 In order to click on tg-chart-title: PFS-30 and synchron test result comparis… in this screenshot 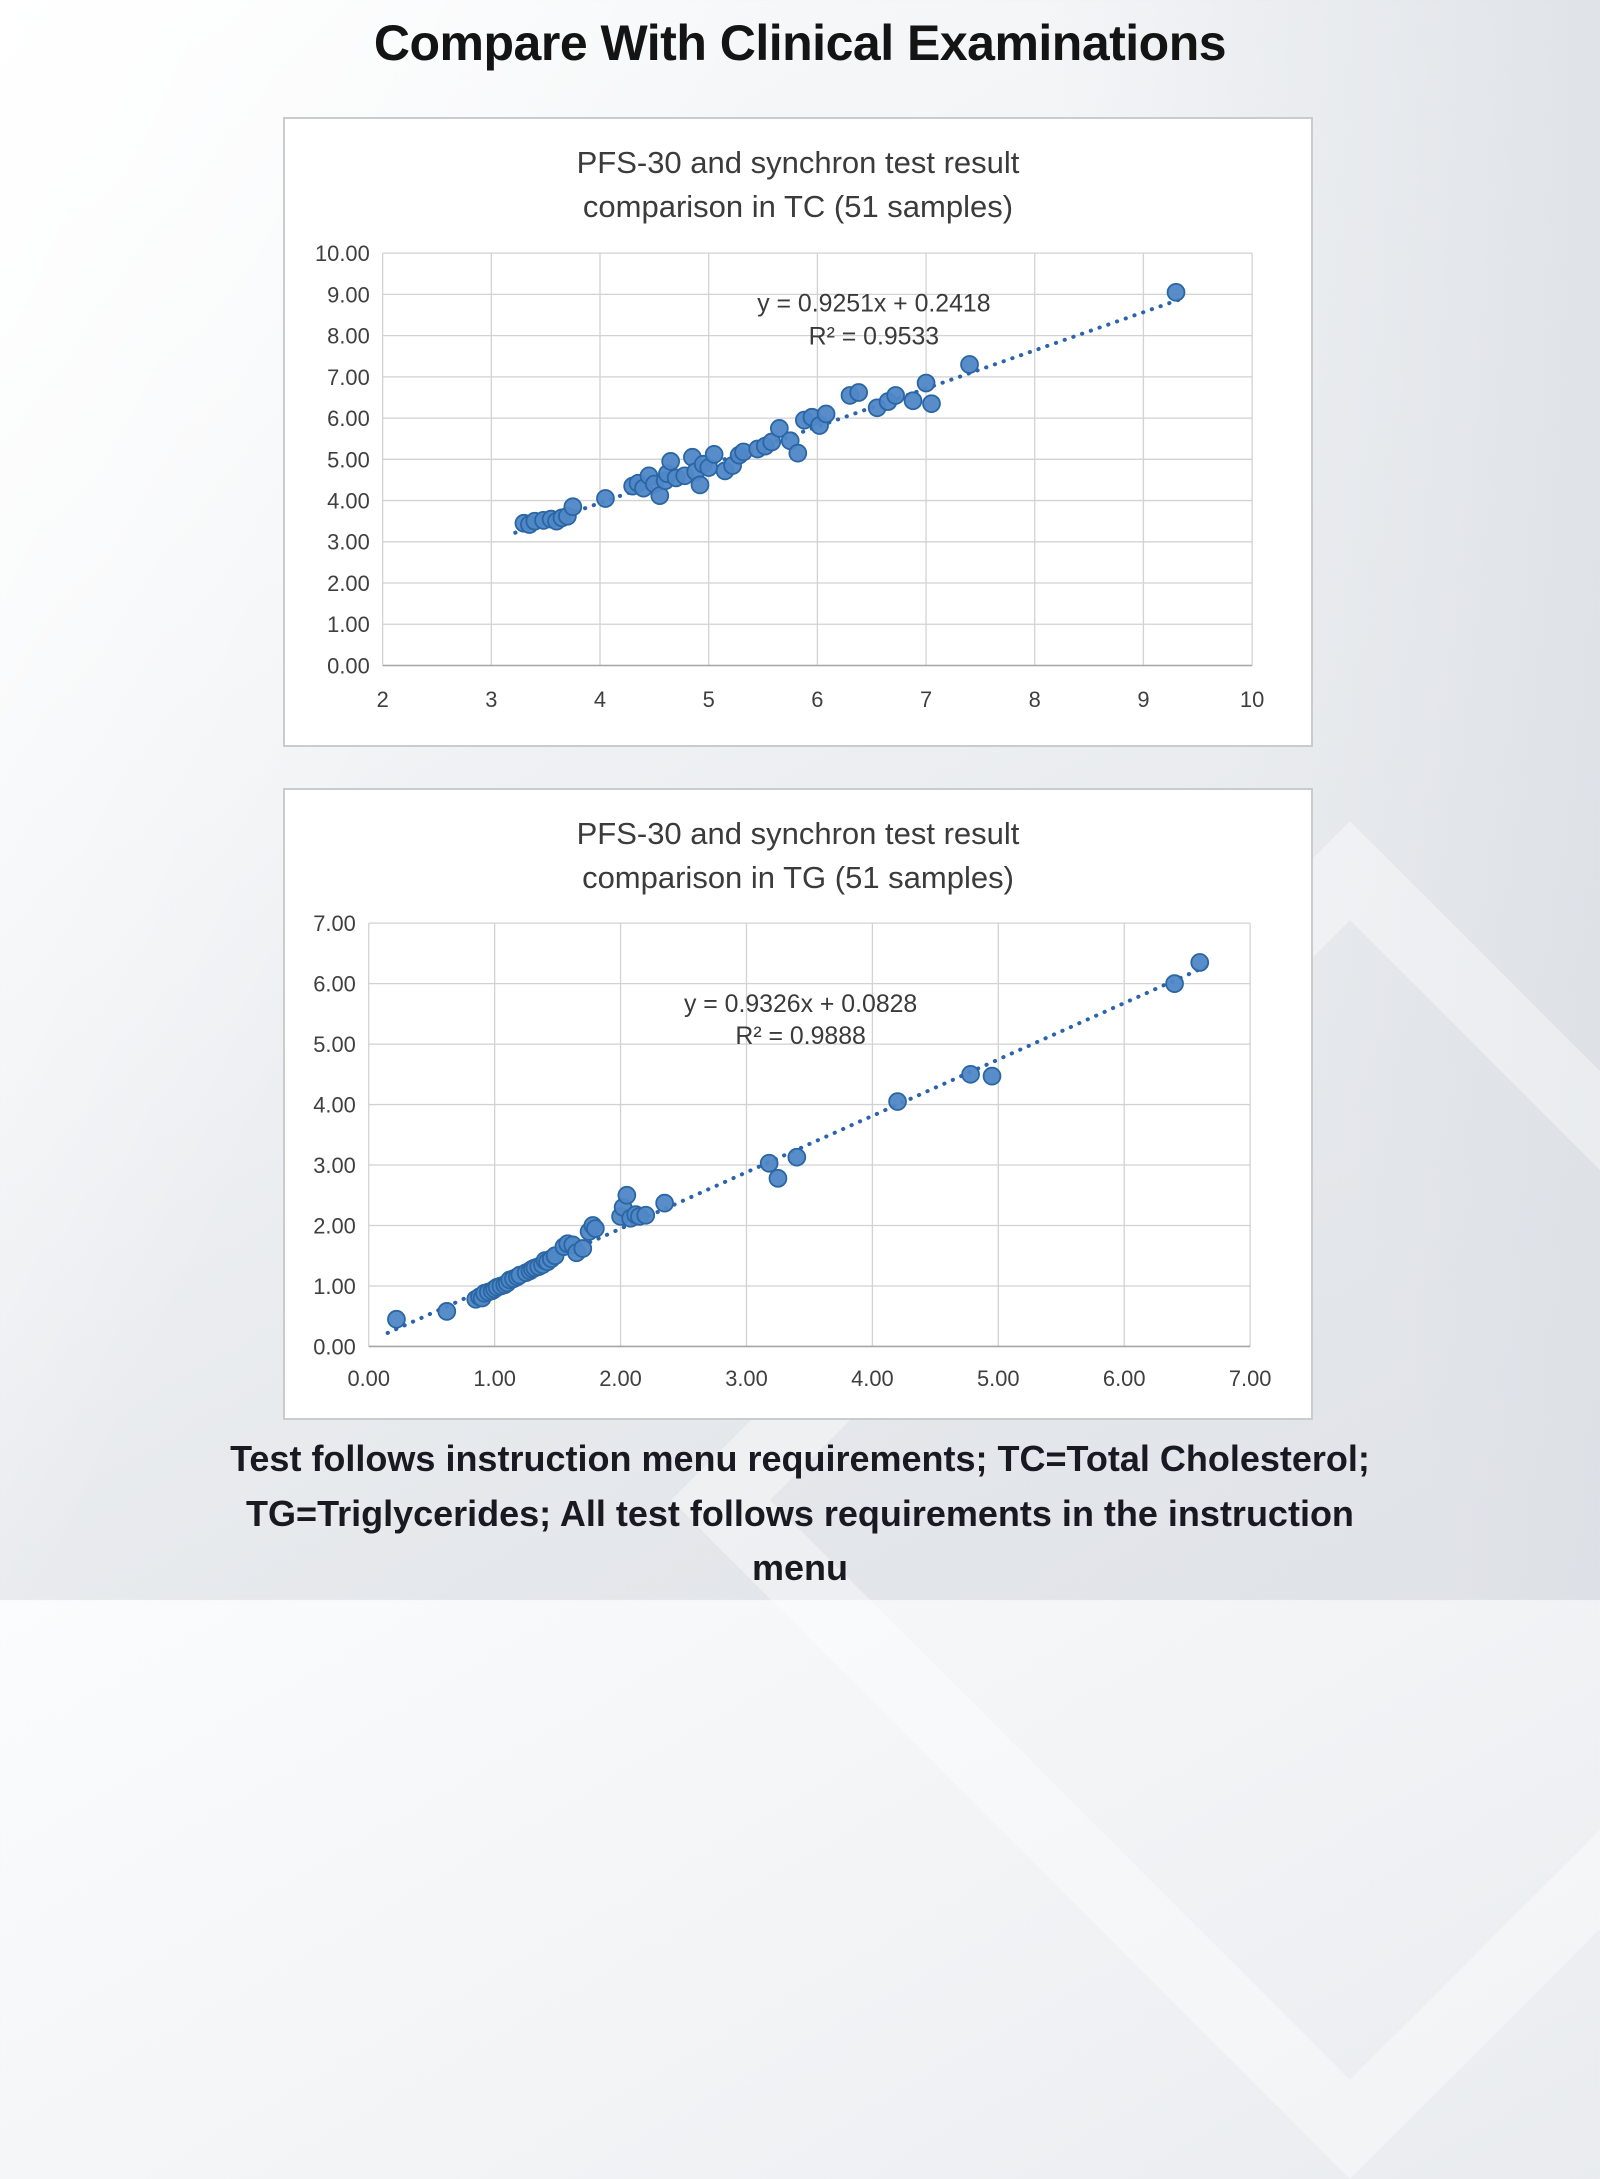, I will do `click(798, 856)`.